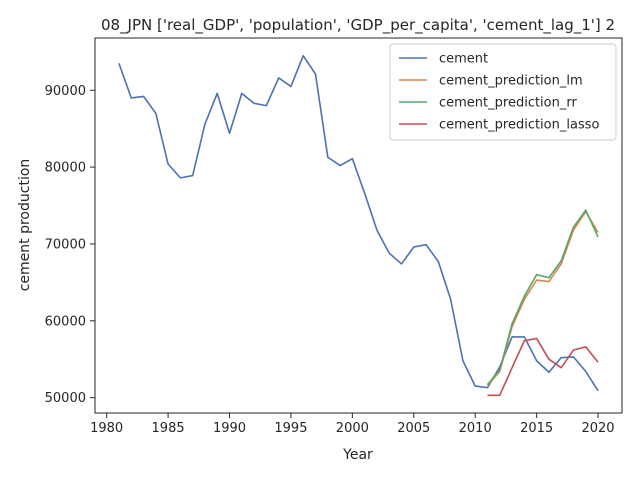 The height and width of the screenshot is (480, 640). Describe the element at coordinates (65, 398) in the screenshot. I see `y-tick-label: 50000` at that location.